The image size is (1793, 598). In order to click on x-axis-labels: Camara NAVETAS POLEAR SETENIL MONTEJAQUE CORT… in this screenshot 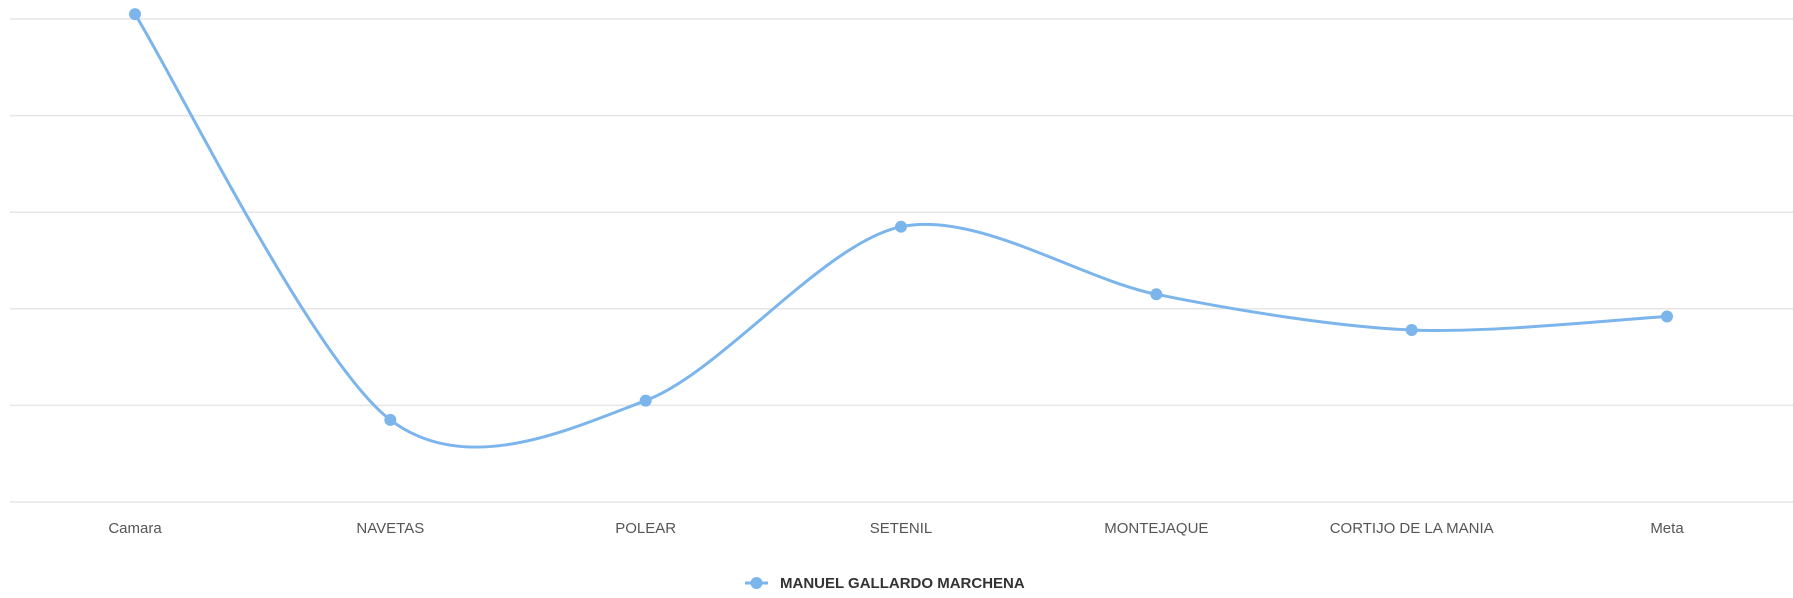, I will do `click(896, 528)`.